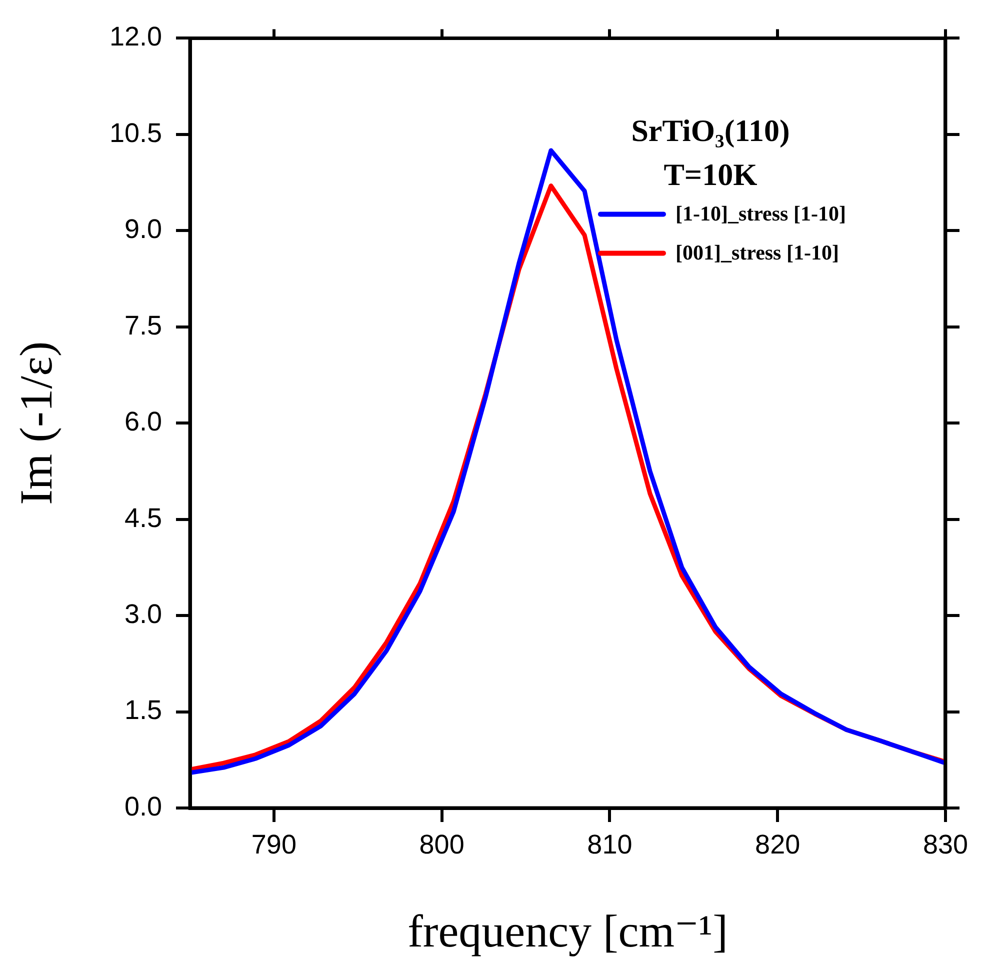 The image size is (984, 974). What do you see at coordinates (760, 214) in the screenshot?
I see `legend-label: [1-10]_stress [1-10]` at bounding box center [760, 214].